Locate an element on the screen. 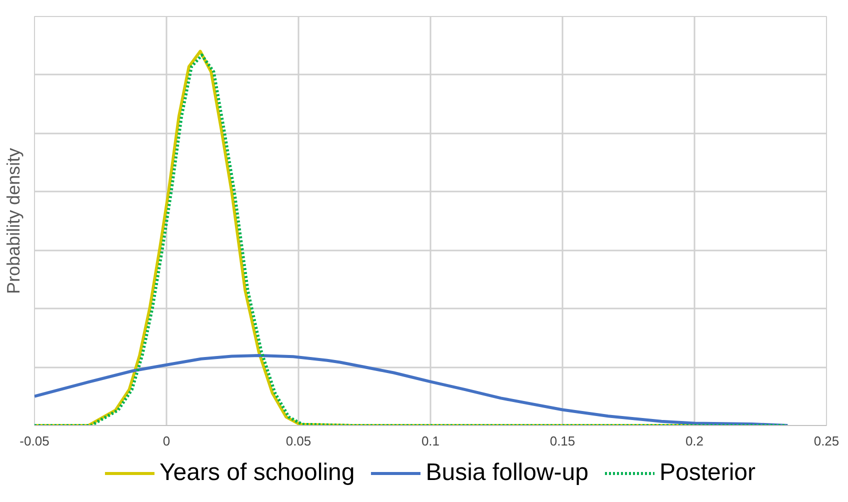 Image resolution: width=848 pixels, height=502 pixels. x-tick-label: 0.15 is located at coordinates (563, 441).